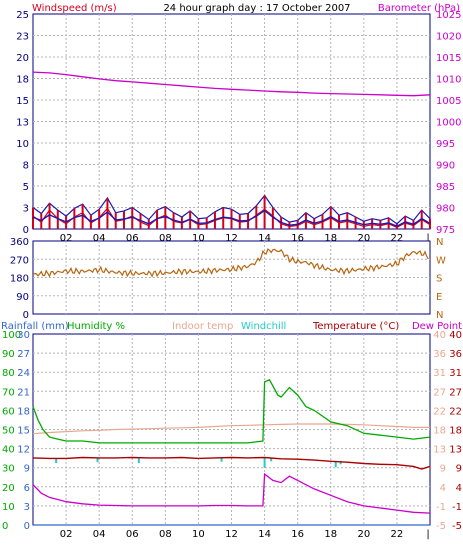  I want to click on indoor-temp-line, so click(231, 429).